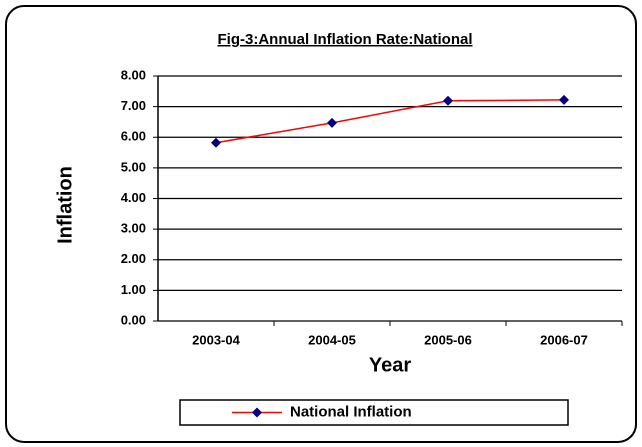 This screenshot has width=642, height=447. Describe the element at coordinates (390, 365) in the screenshot. I see `x-axis-title: Year` at that location.